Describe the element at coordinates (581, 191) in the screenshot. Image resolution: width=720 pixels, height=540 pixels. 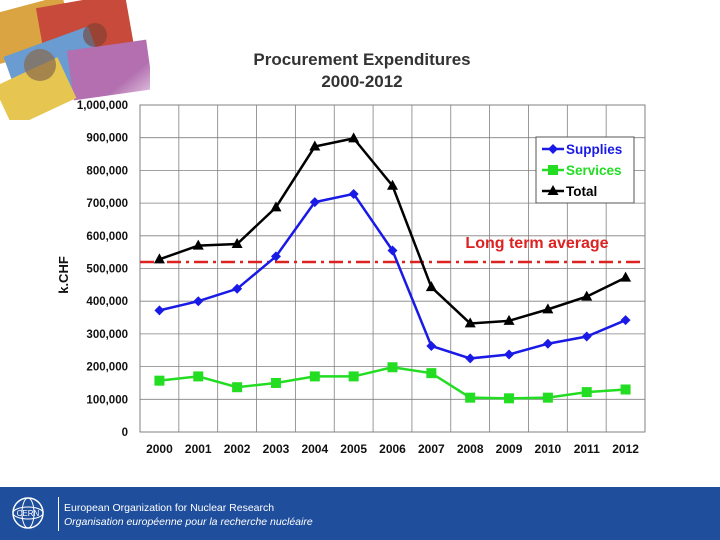
I see `legend-label-total: Total` at that location.